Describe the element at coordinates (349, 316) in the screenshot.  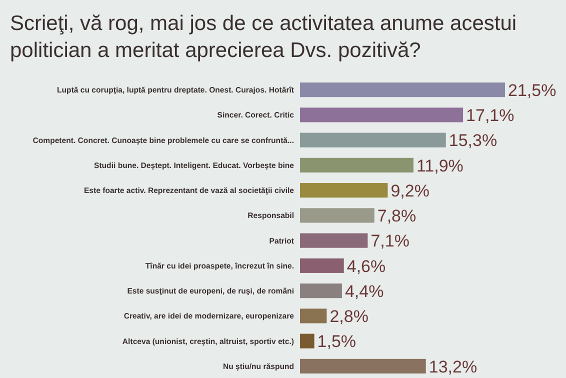
I see `data-label: 2,8%` at that location.